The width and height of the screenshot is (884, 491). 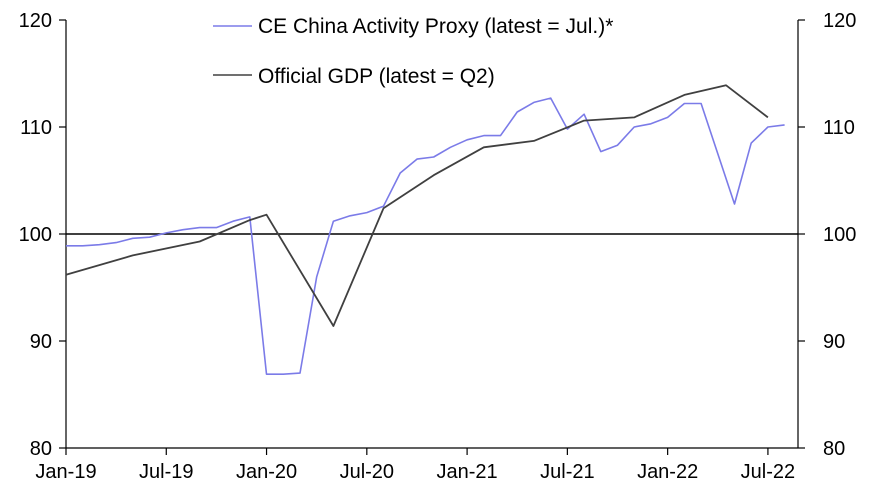 What do you see at coordinates (435, 26) in the screenshot?
I see `legend-label-activity-proxy: CE China Activity Proxy (latest = Jul.)*` at bounding box center [435, 26].